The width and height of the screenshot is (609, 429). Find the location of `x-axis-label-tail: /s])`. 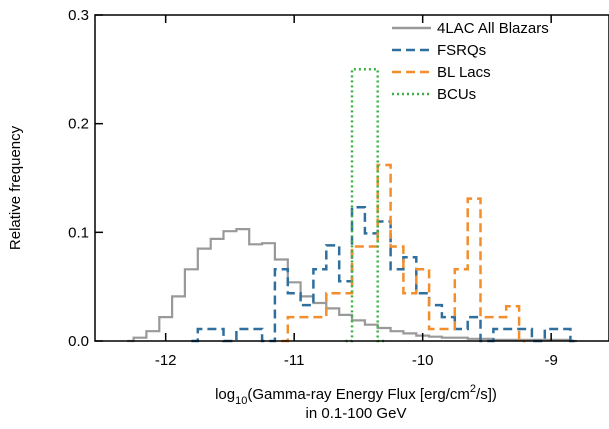

x-axis-label-tail: /s]) is located at coordinates (486, 394).